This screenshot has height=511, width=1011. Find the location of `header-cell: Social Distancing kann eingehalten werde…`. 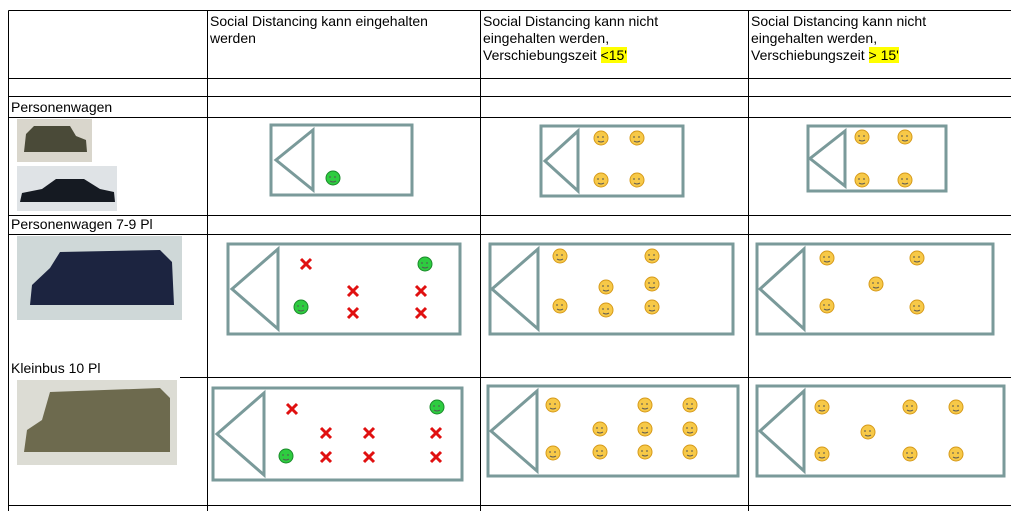

header-cell: Social Distancing kann eingehalten werde… is located at coordinates (342, 30).